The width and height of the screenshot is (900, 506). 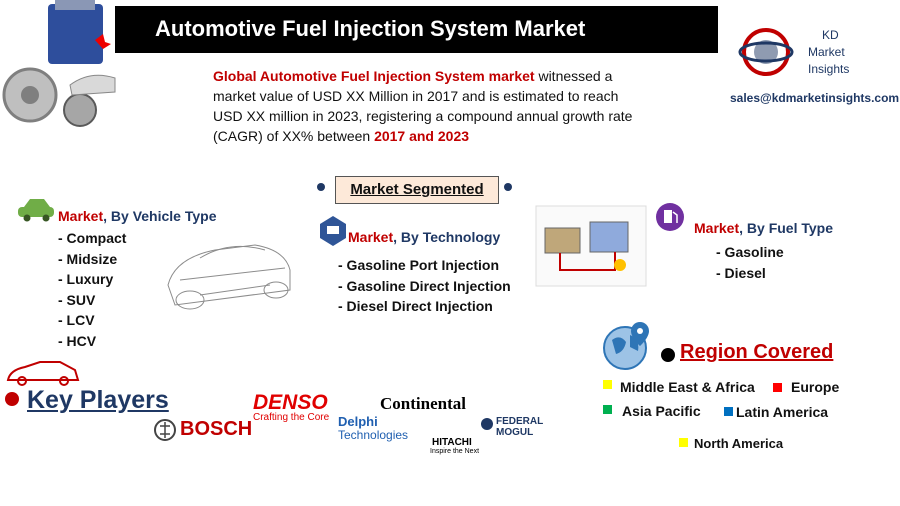 I want to click on region-title: Region Covered, so click(x=757, y=352).